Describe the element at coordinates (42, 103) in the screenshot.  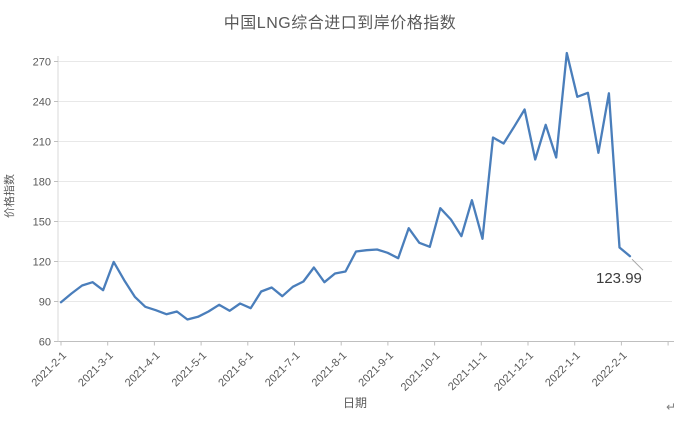
I see `y-tick-label-240: 240` at that location.